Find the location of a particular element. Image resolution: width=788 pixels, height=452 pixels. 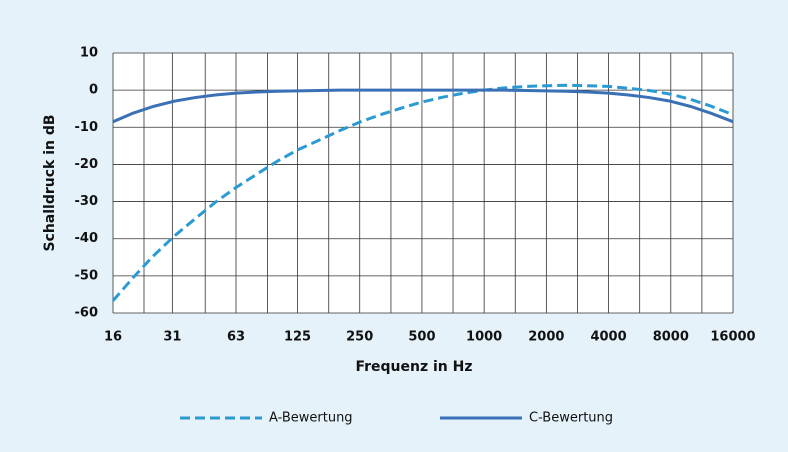

x-tick-label: 1000 is located at coordinates (484, 337).